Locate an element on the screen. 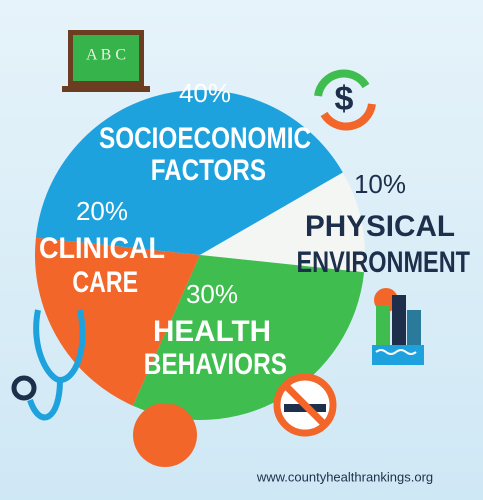 The width and height of the screenshot is (483, 500). percent-label: 30% is located at coordinates (212, 294).